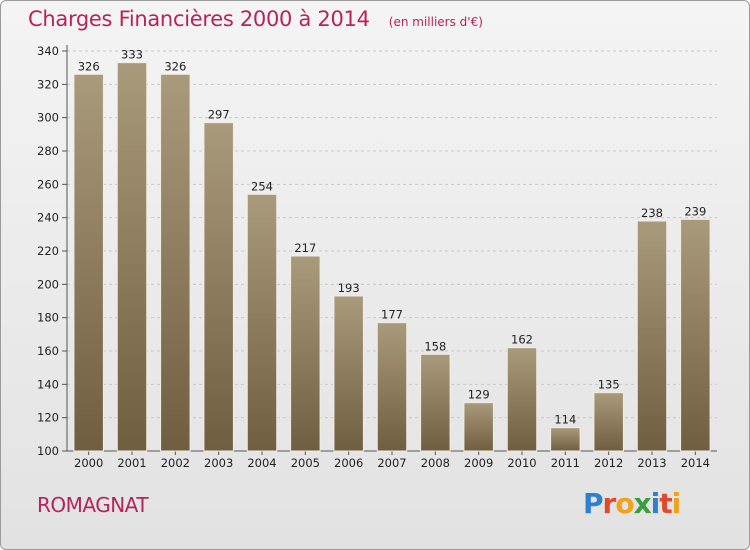 This screenshot has height=550, width=750. Describe the element at coordinates (695, 463) in the screenshot. I see `x-tick-label: 2014` at that location.